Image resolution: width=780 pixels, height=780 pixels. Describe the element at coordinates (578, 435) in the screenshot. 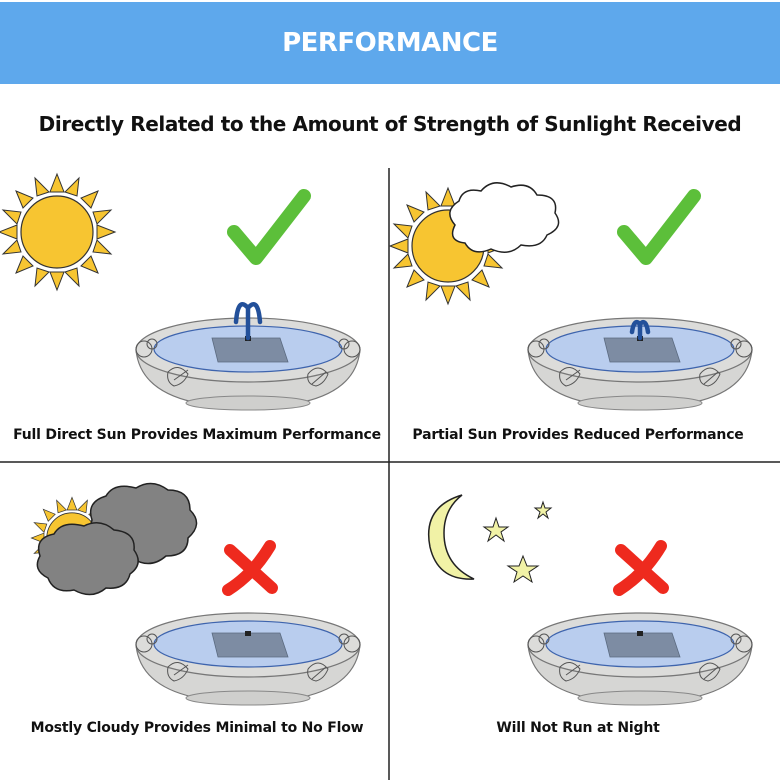

I see `caption-partial-sun: Partial Sun Provides Reduced Performance` at that location.